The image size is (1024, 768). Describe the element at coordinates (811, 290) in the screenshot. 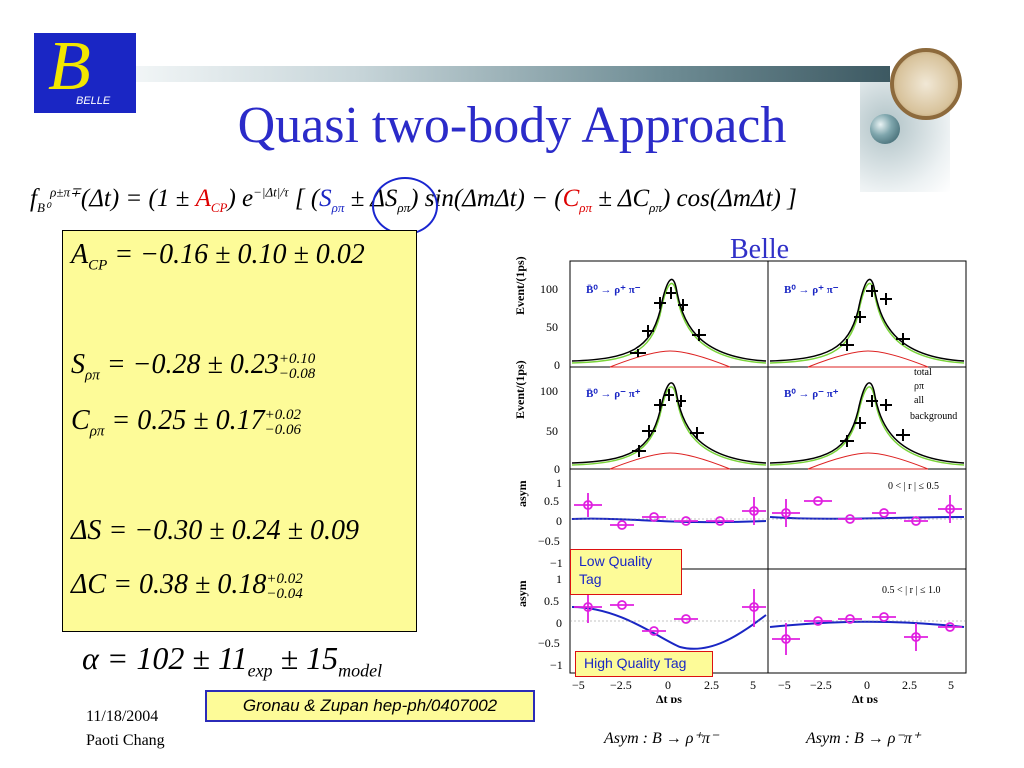

I see `panel-label: B⁰ → ρ⁺ π⁻` at that location.